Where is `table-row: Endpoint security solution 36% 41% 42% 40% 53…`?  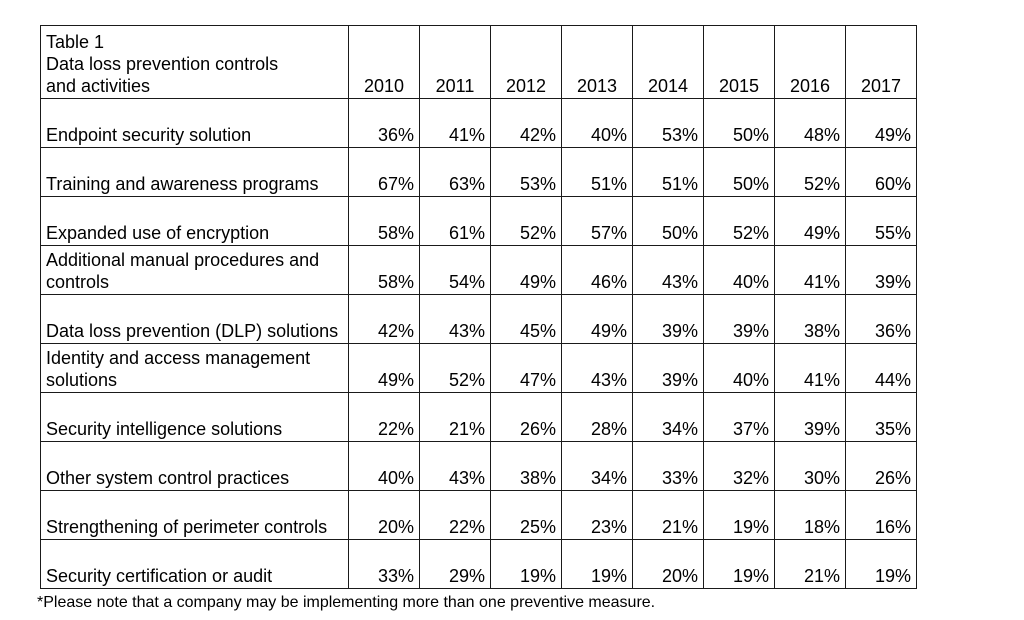 table-row: Endpoint security solution 36% 41% 42% 40% 53… is located at coordinates (478, 123).